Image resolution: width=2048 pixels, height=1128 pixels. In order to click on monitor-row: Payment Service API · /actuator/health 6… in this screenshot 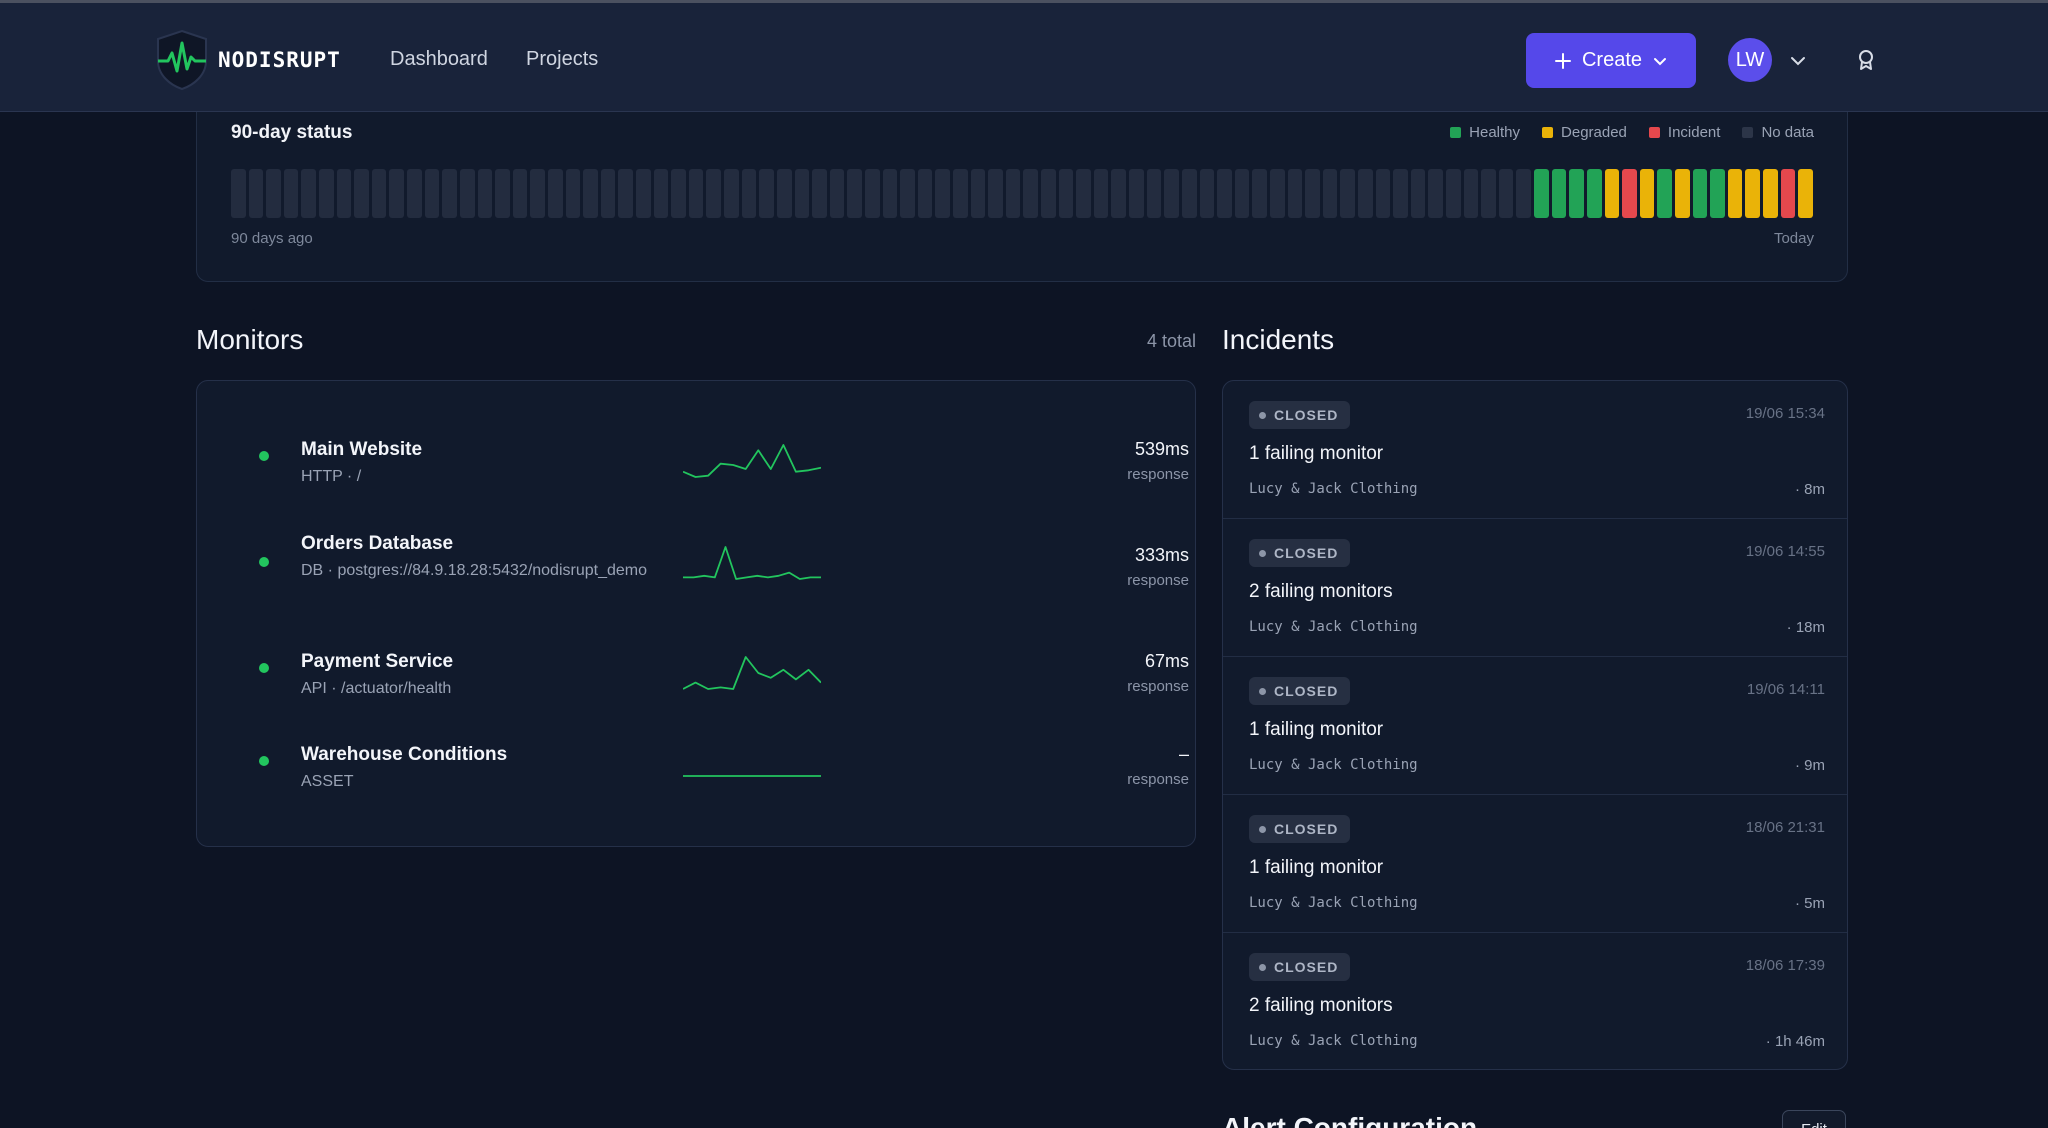, I will do `click(764, 668)`.